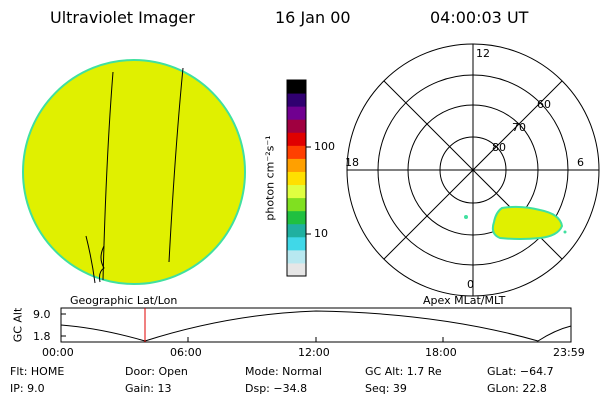 The width and height of the screenshot is (600, 400). Describe the element at coordinates (580, 162) in the screenshot. I see `mlt-label-6: 6` at that location.